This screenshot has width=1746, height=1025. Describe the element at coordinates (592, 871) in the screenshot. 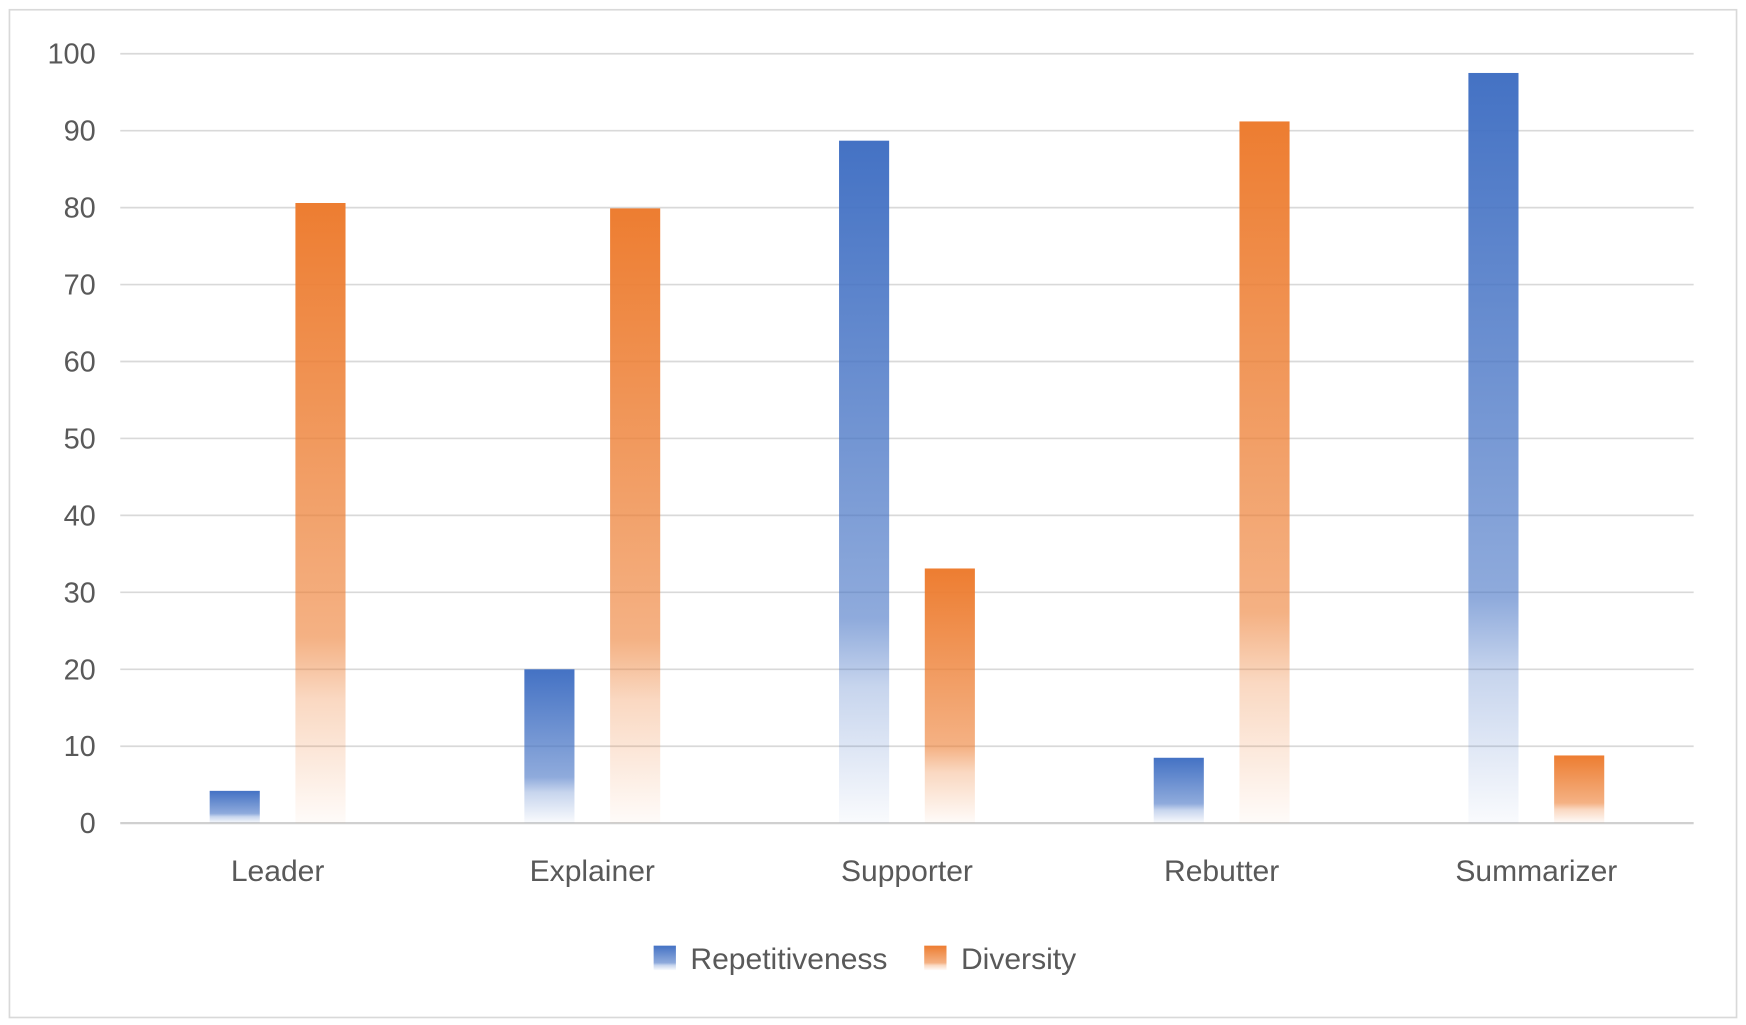

I see `x-tick-label: Explainer` at that location.